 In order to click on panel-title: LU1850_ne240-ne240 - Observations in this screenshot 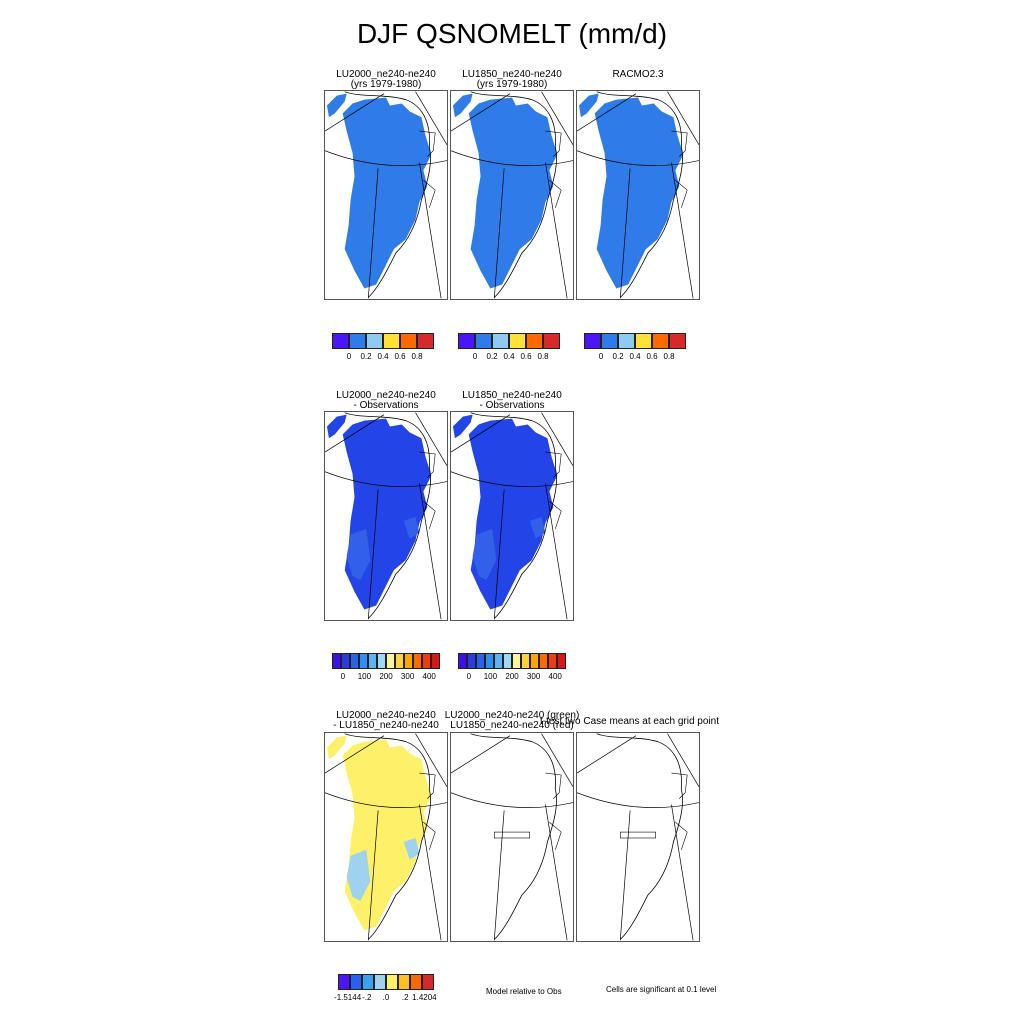, I will do `click(512, 401)`.